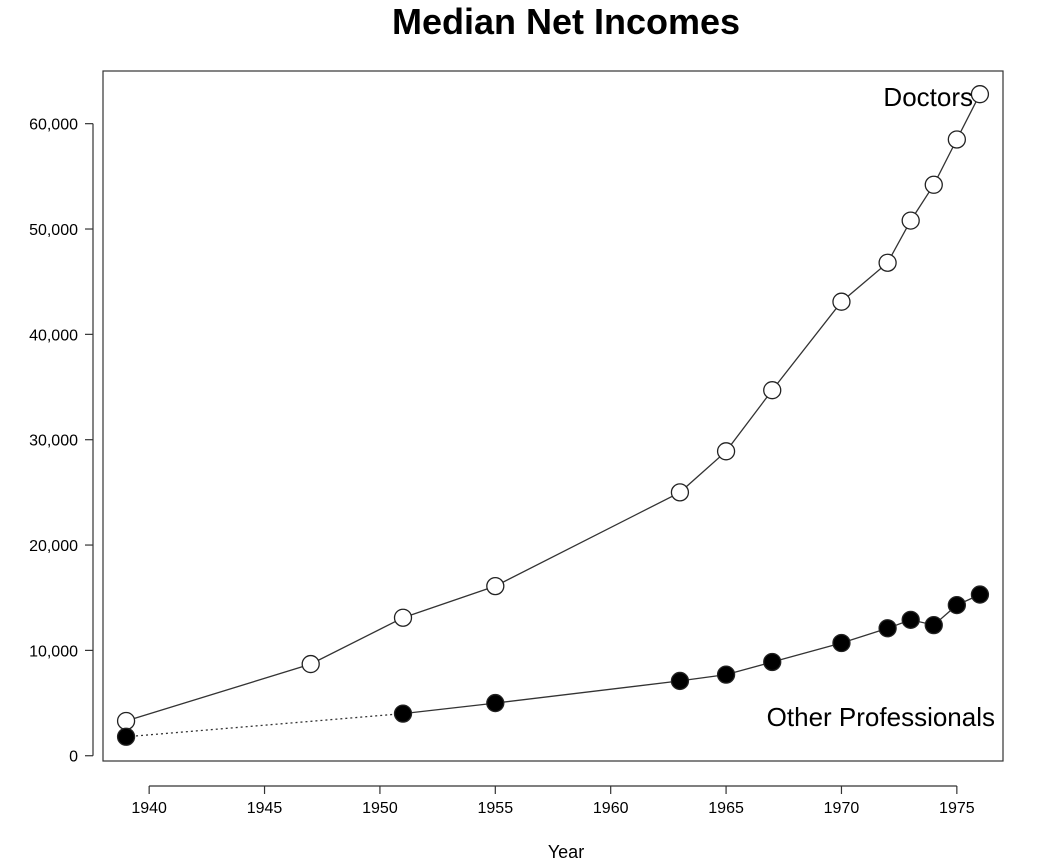 The width and height of the screenshot is (1044, 862). I want to click on series-other-professionals-line, so click(691, 654).